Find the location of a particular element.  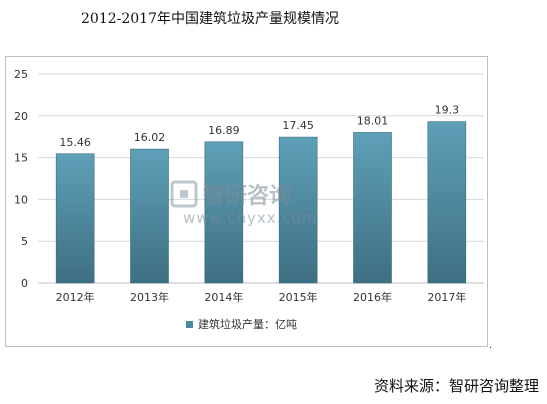

source-note: 资料来源：智研咨询整理 is located at coordinates (456, 386).